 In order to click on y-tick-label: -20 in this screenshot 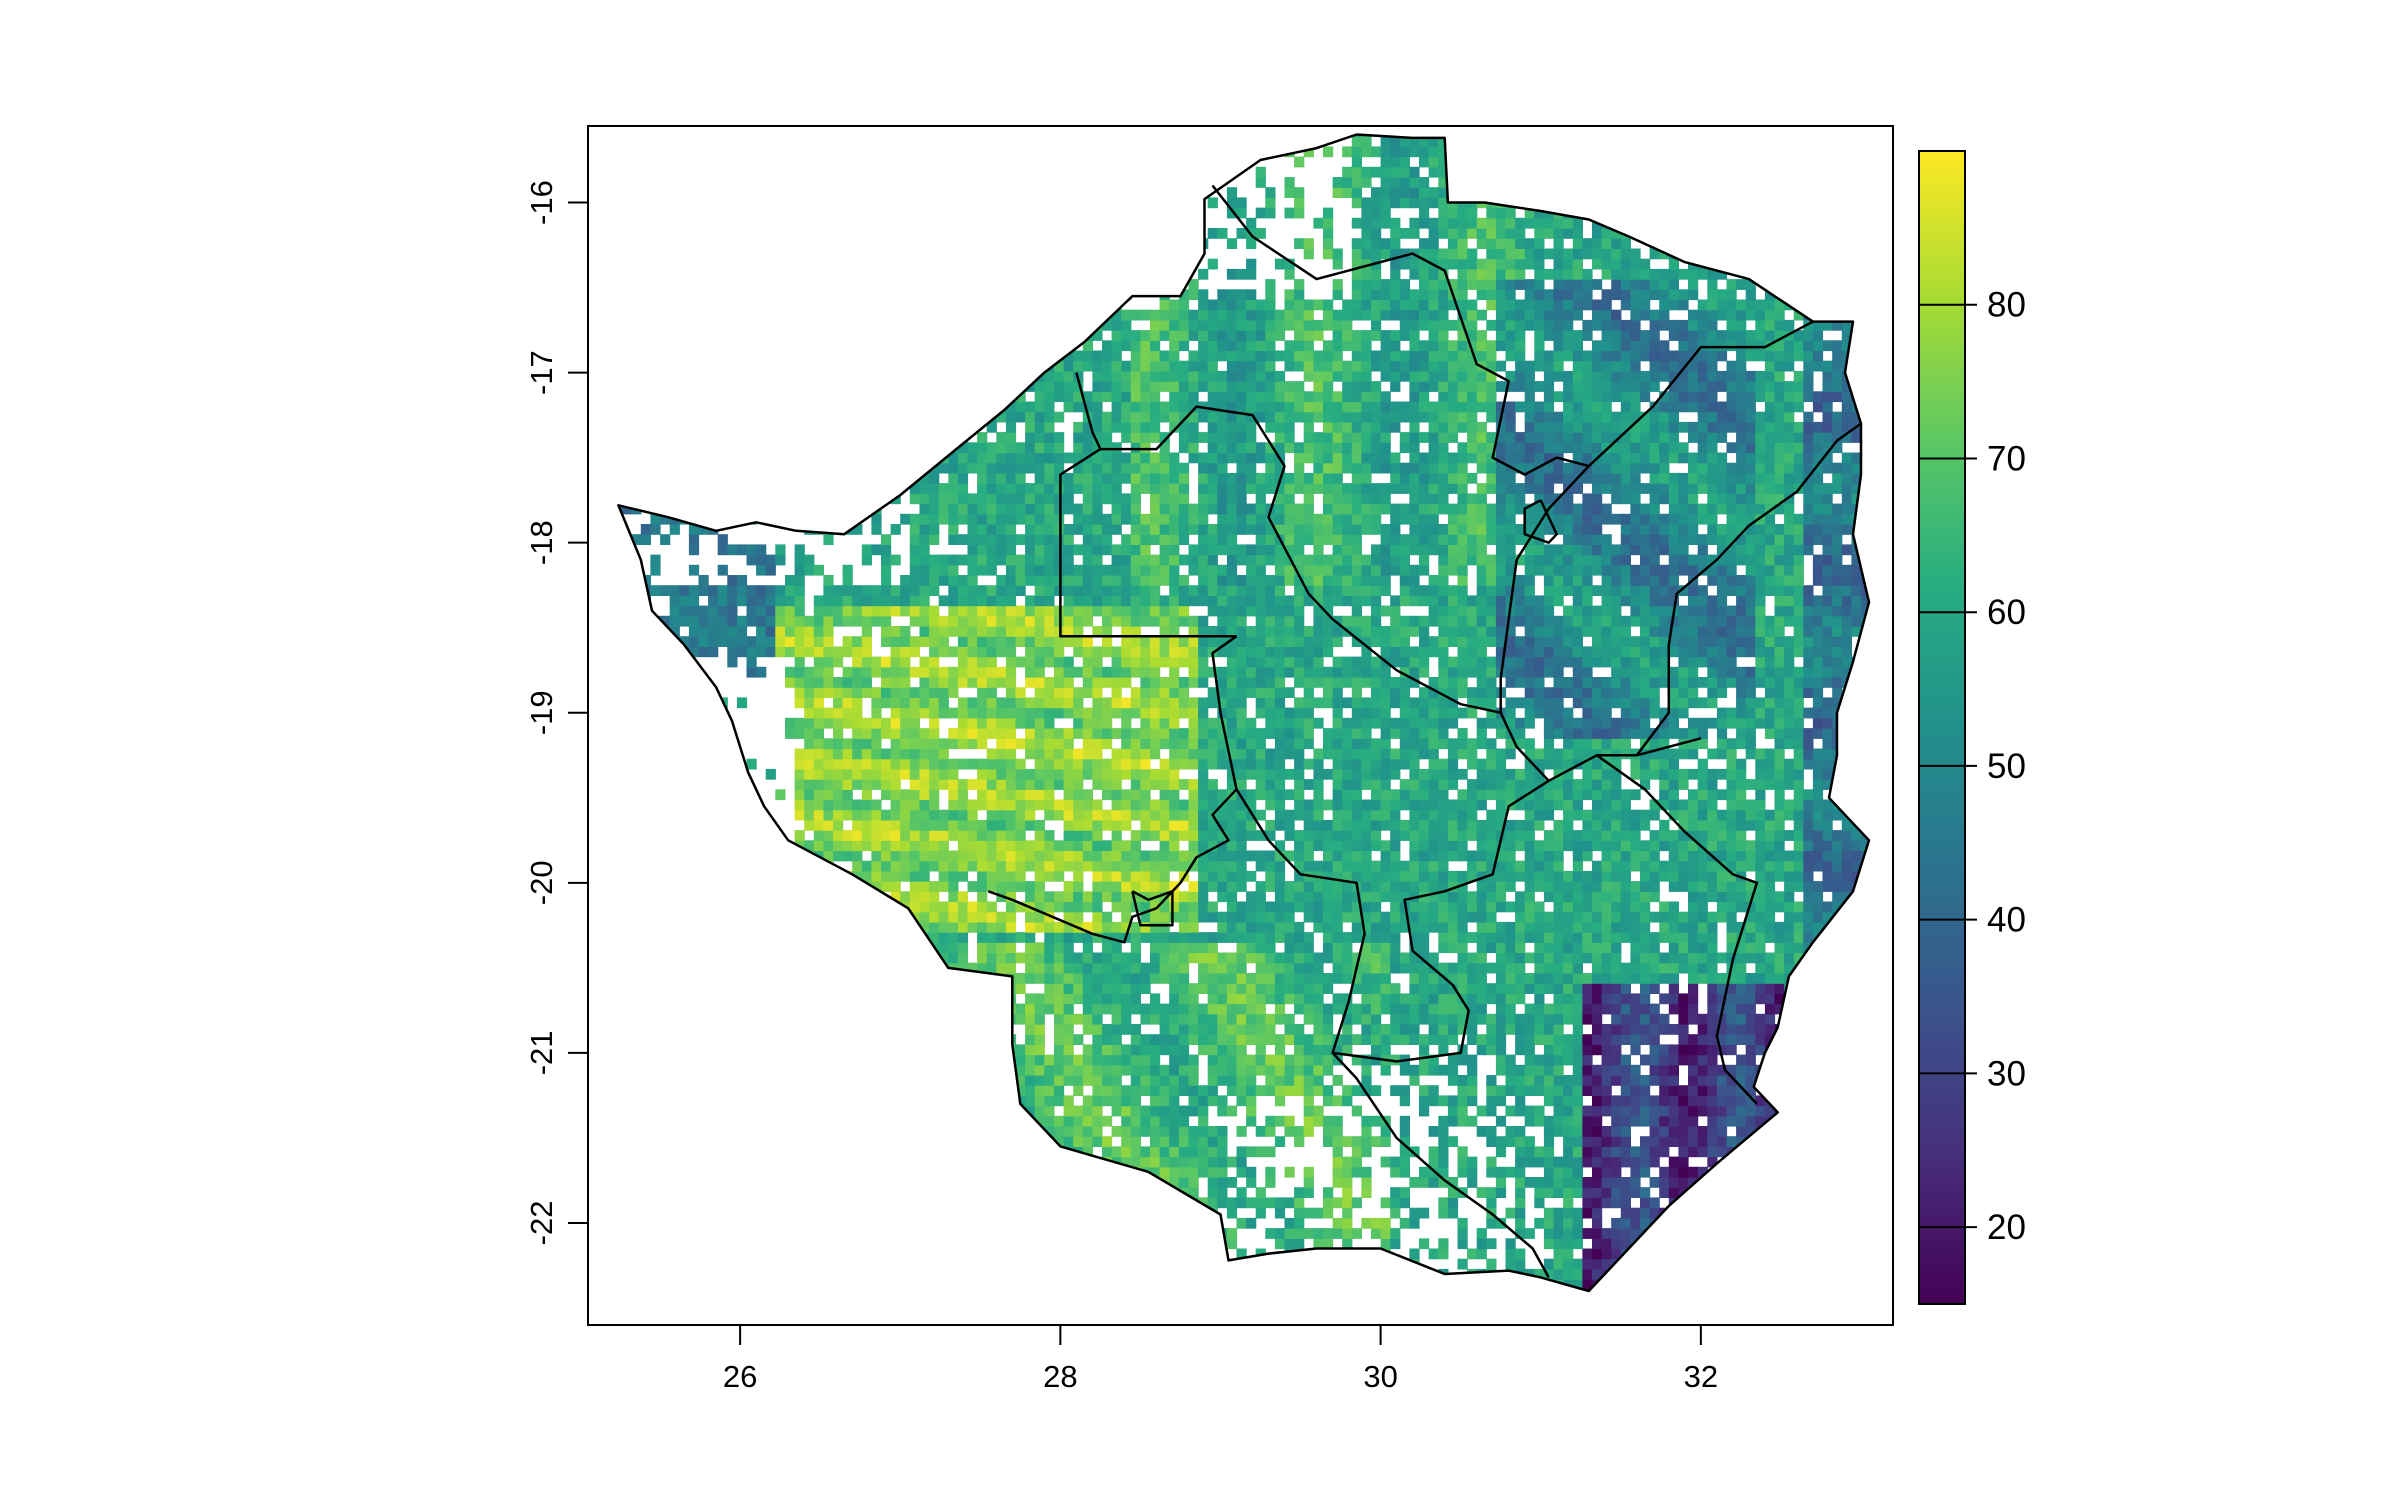, I will do `click(541, 882)`.